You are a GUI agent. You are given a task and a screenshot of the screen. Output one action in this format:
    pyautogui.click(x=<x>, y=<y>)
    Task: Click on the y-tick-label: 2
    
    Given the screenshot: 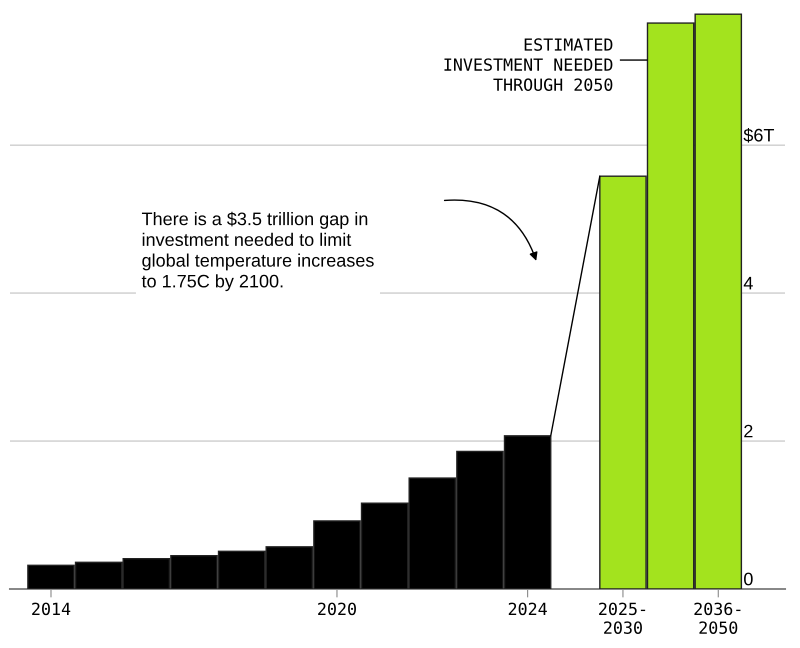 What is the action you would take?
    pyautogui.click(x=748, y=431)
    